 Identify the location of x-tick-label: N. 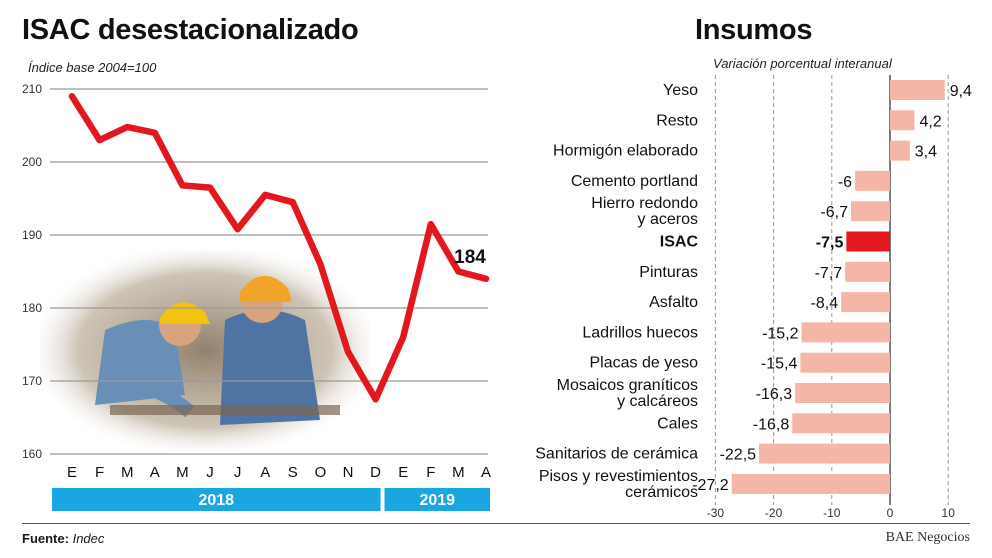
(348, 472).